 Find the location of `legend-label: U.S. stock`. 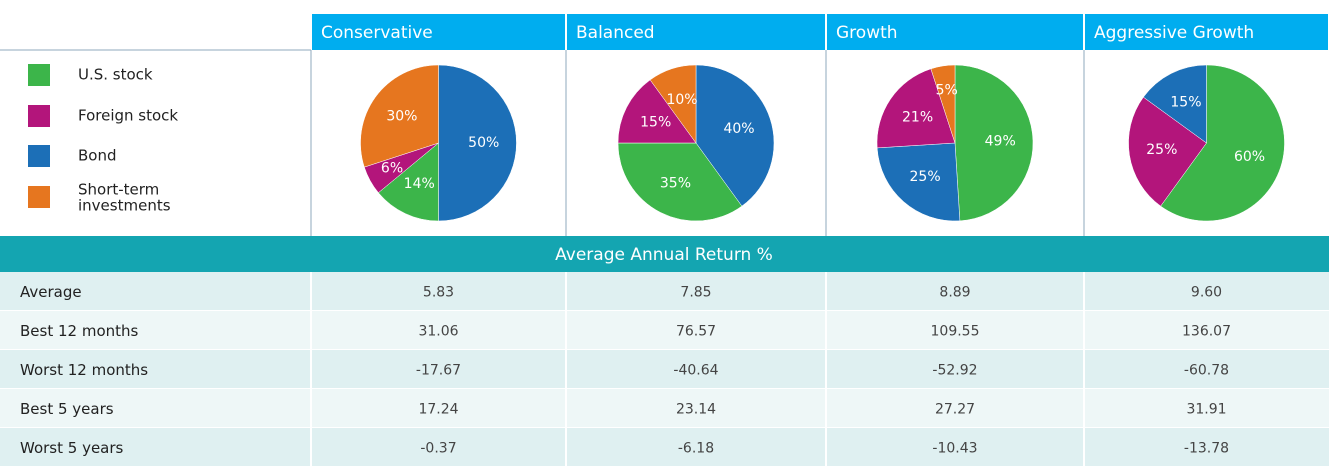

legend-label: U.S. stock is located at coordinates (115, 75).